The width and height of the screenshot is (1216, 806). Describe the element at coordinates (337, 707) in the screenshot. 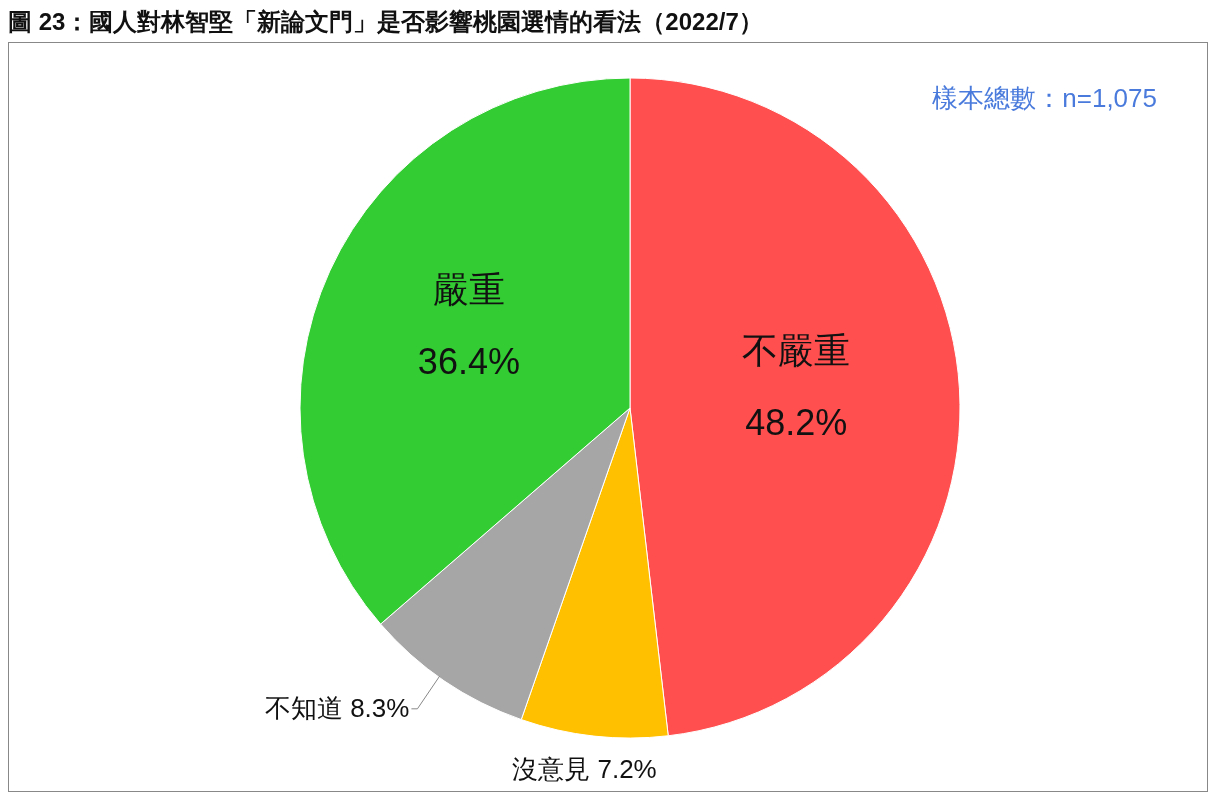

I see `slice-label: 不知道 8.3%` at that location.